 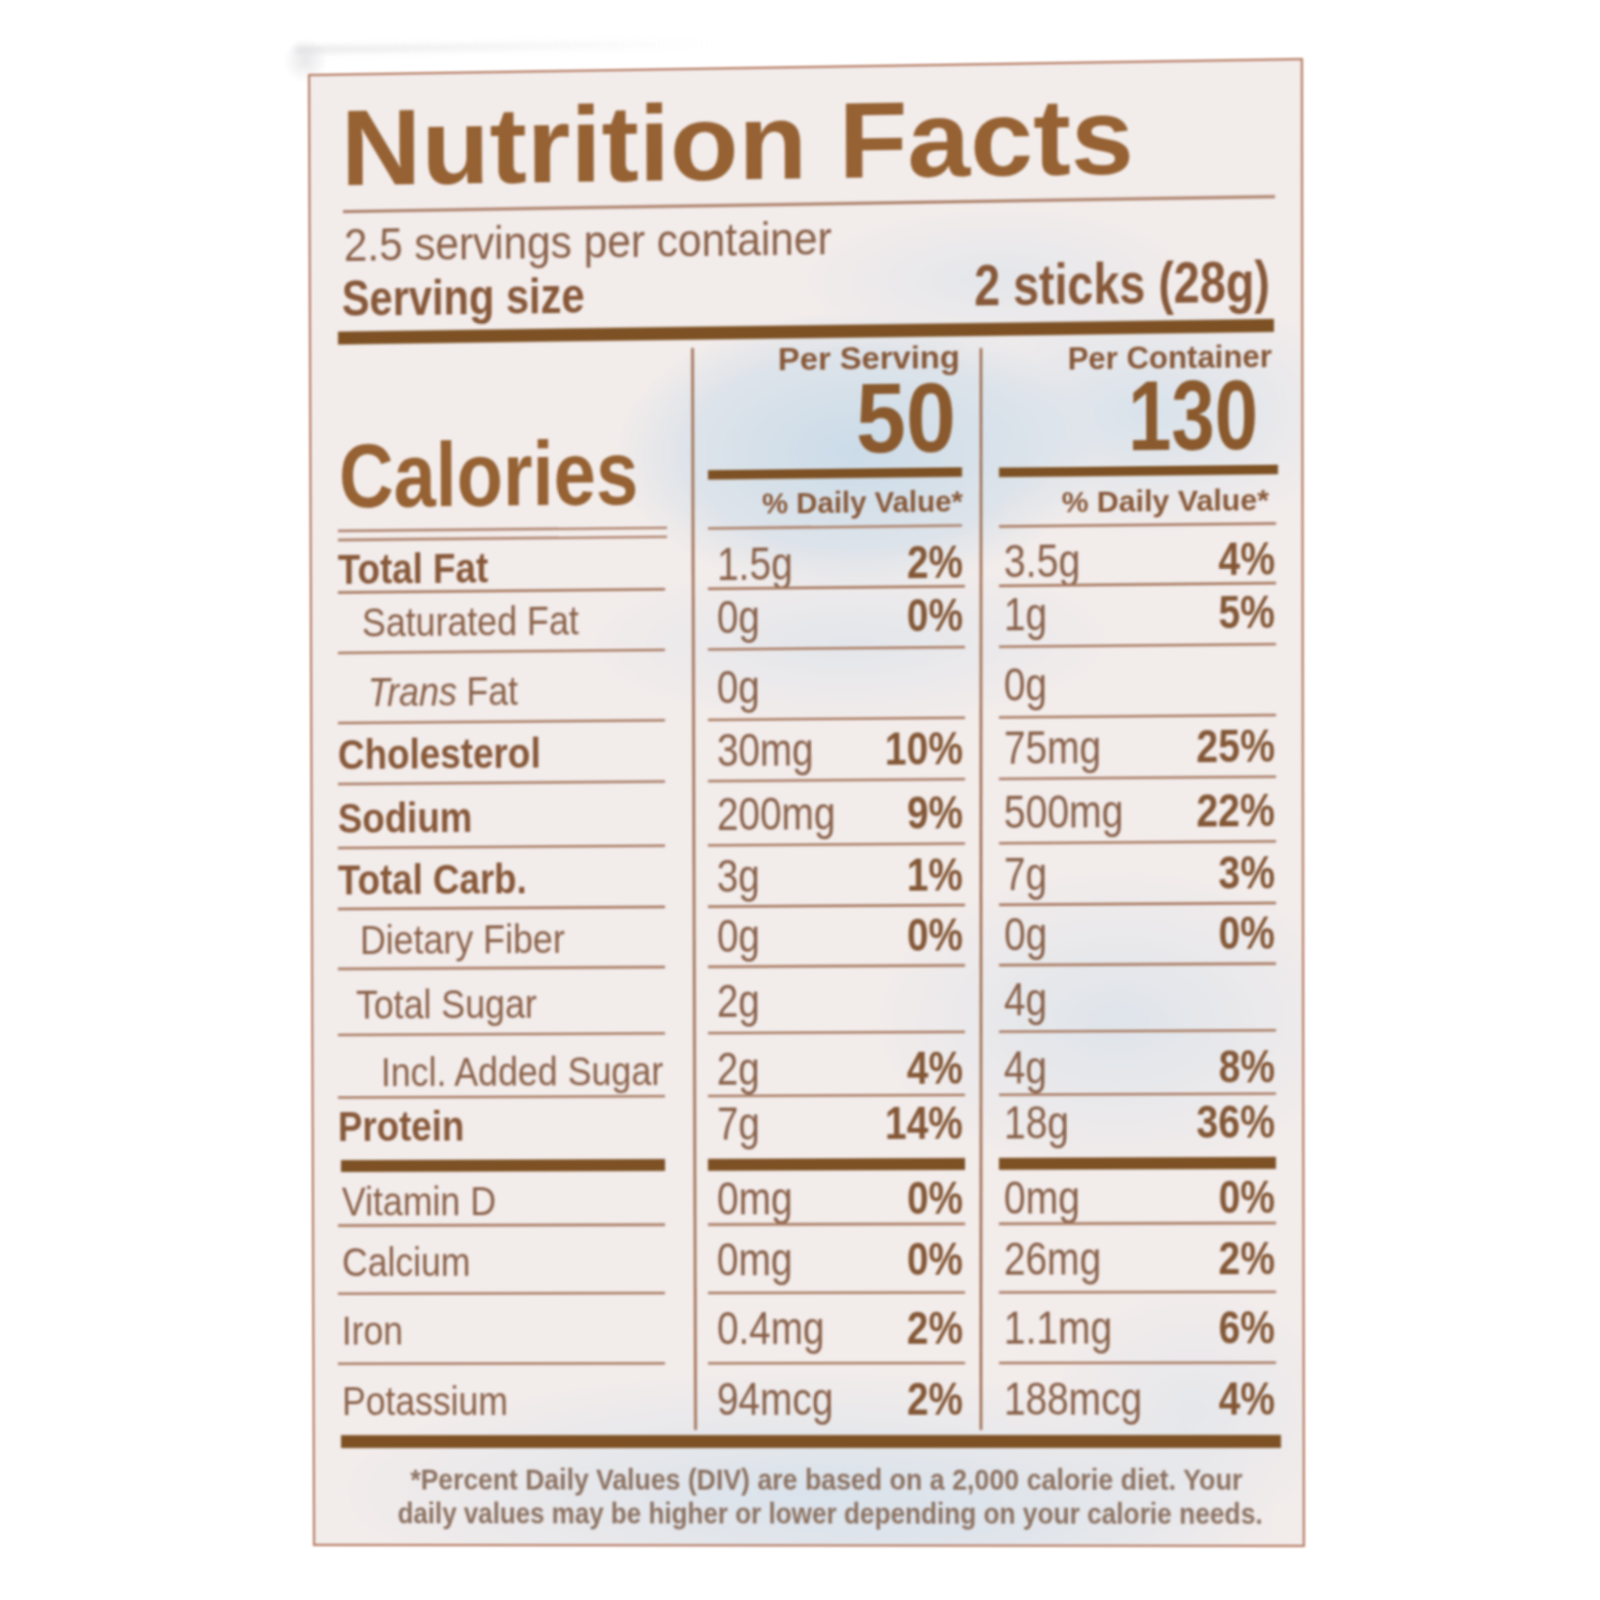 I want to click on svg-text: 3g, so click(x=738, y=877).